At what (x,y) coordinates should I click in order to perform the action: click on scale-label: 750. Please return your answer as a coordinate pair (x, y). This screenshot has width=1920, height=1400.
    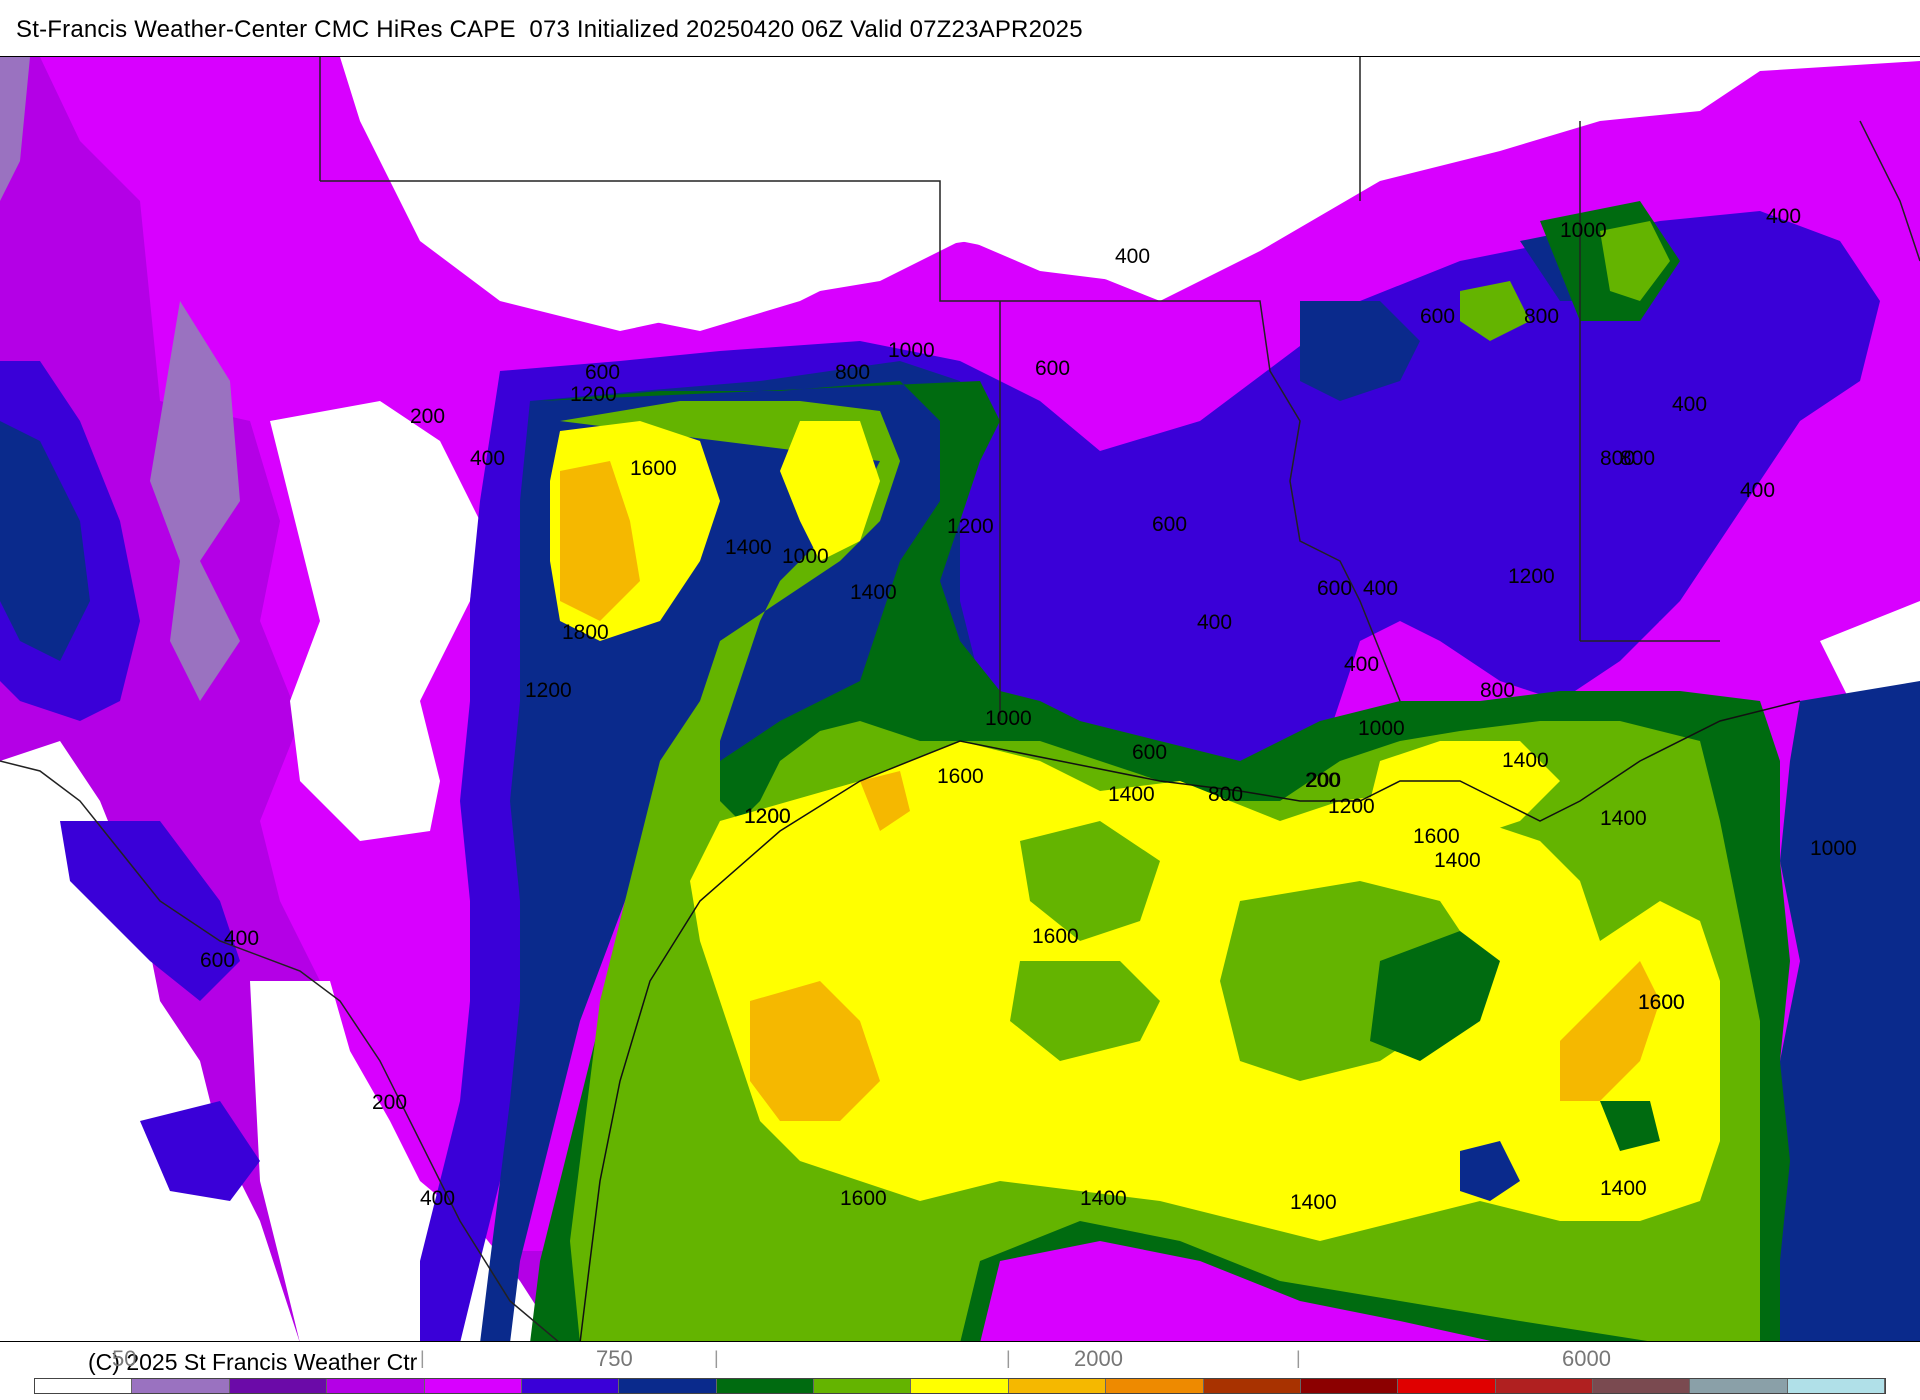
    Looking at the image, I should click on (614, 1358).